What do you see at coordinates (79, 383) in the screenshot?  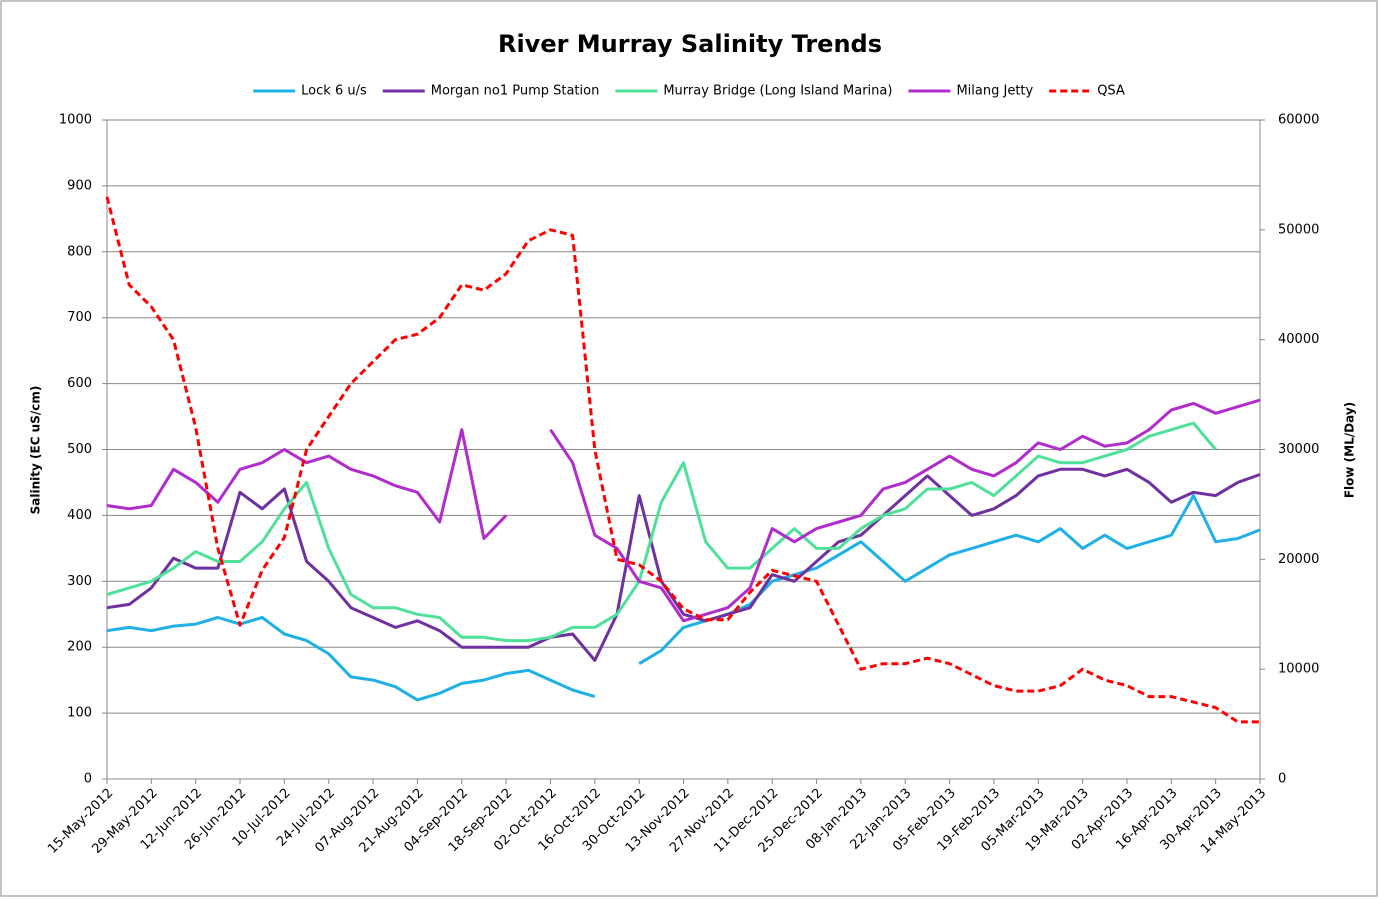 I see `y-tick-label: 600` at bounding box center [79, 383].